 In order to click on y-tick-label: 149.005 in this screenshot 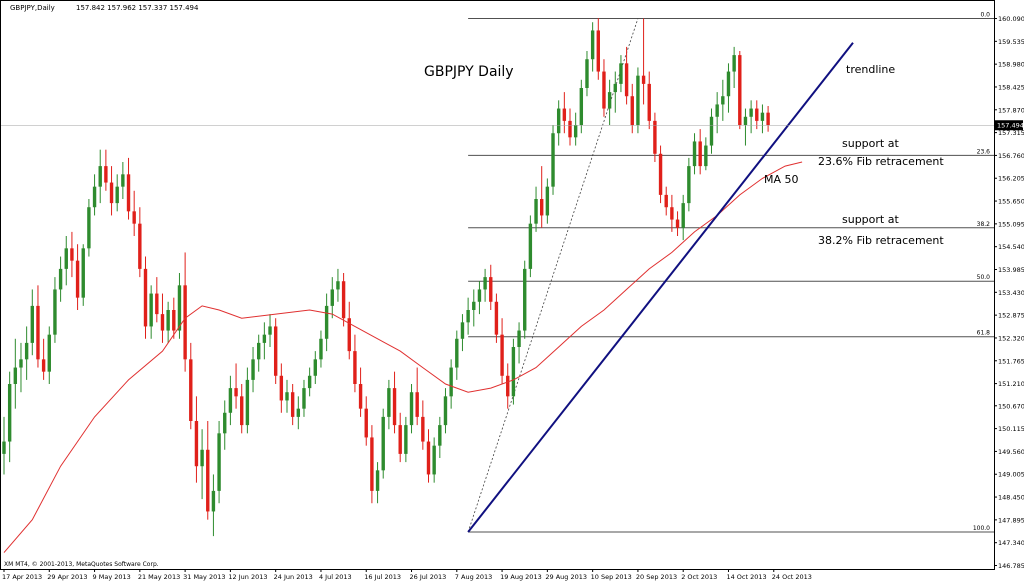, I will do `click(1011, 475)`.